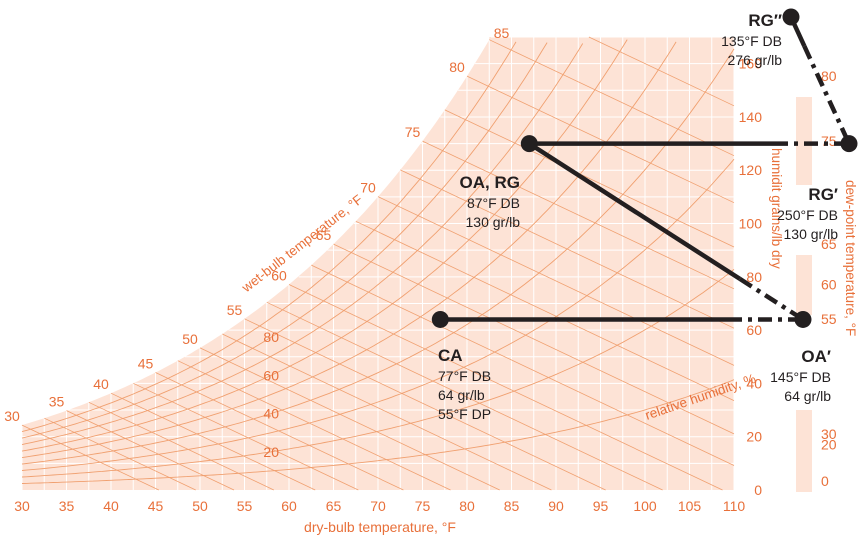 Image resolution: width=865 pixels, height=535 pixels. What do you see at coordinates (271, 375) in the screenshot?
I see `rh-tick-label: 60` at bounding box center [271, 375].